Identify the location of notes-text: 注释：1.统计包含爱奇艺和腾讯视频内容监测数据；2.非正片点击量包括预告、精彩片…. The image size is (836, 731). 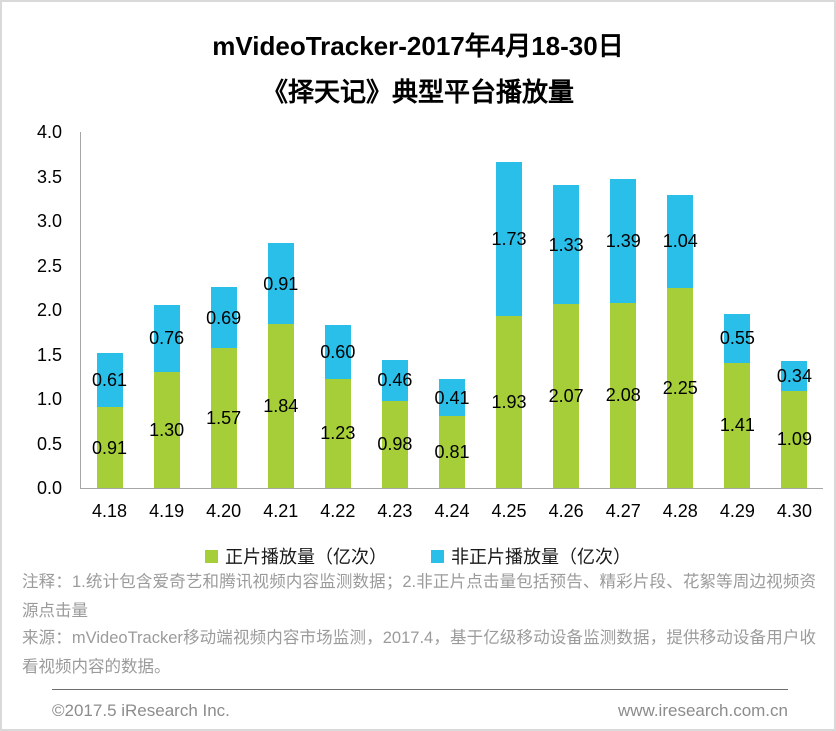
(419, 596).